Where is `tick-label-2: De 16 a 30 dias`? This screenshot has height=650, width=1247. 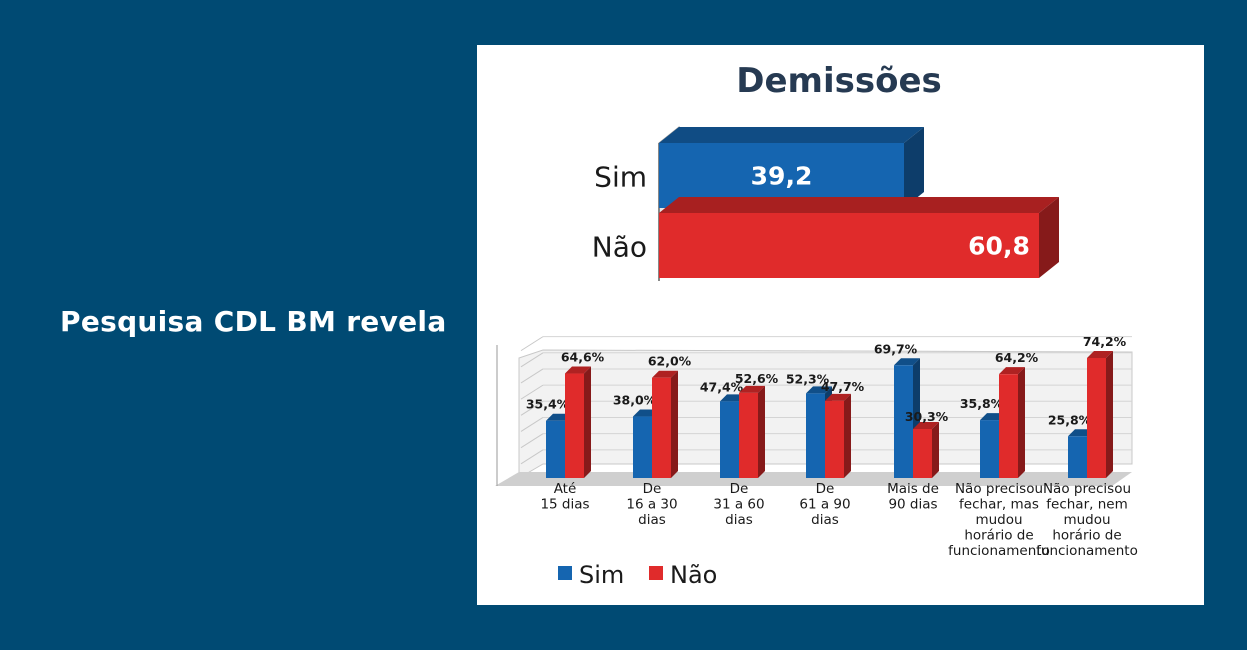 tick-label-2: De 16 a 30 dias is located at coordinates (651, 504).